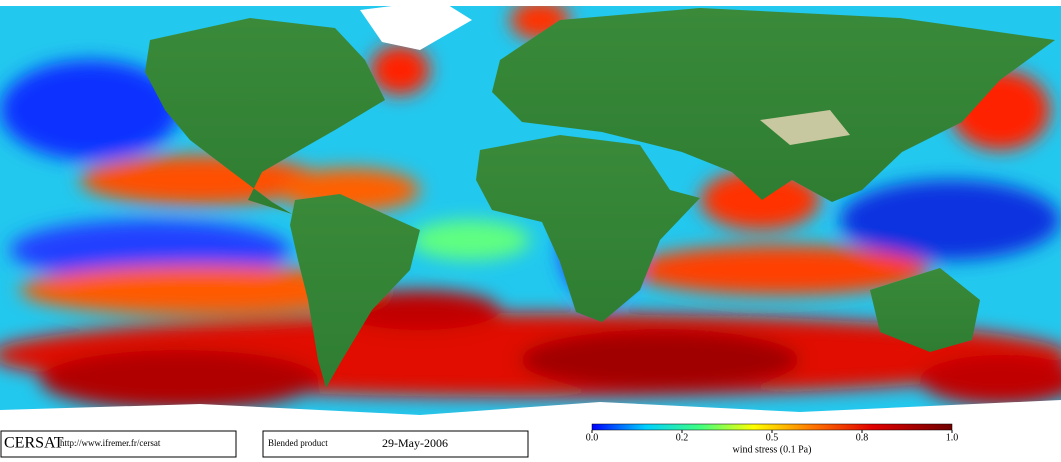 This screenshot has width=1061, height=462. I want to click on antarctica, so click(530, 415).